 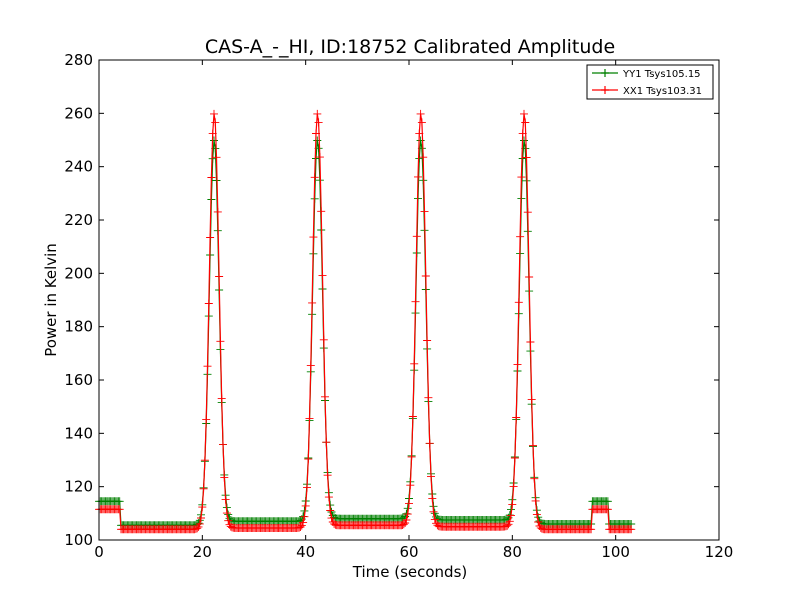 What do you see at coordinates (78, 60) in the screenshot?
I see `y-tick-label: 280` at bounding box center [78, 60].